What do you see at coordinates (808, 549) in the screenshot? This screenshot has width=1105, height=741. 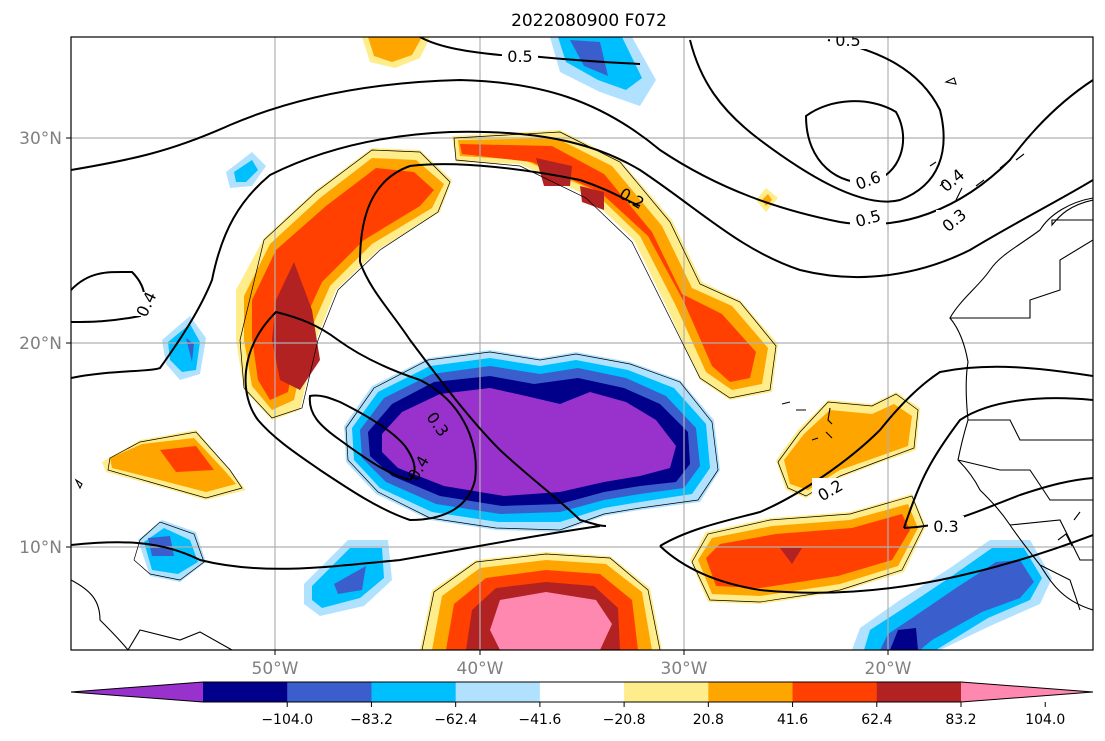 I see `positive-anomaly-east-10n` at bounding box center [808, 549].